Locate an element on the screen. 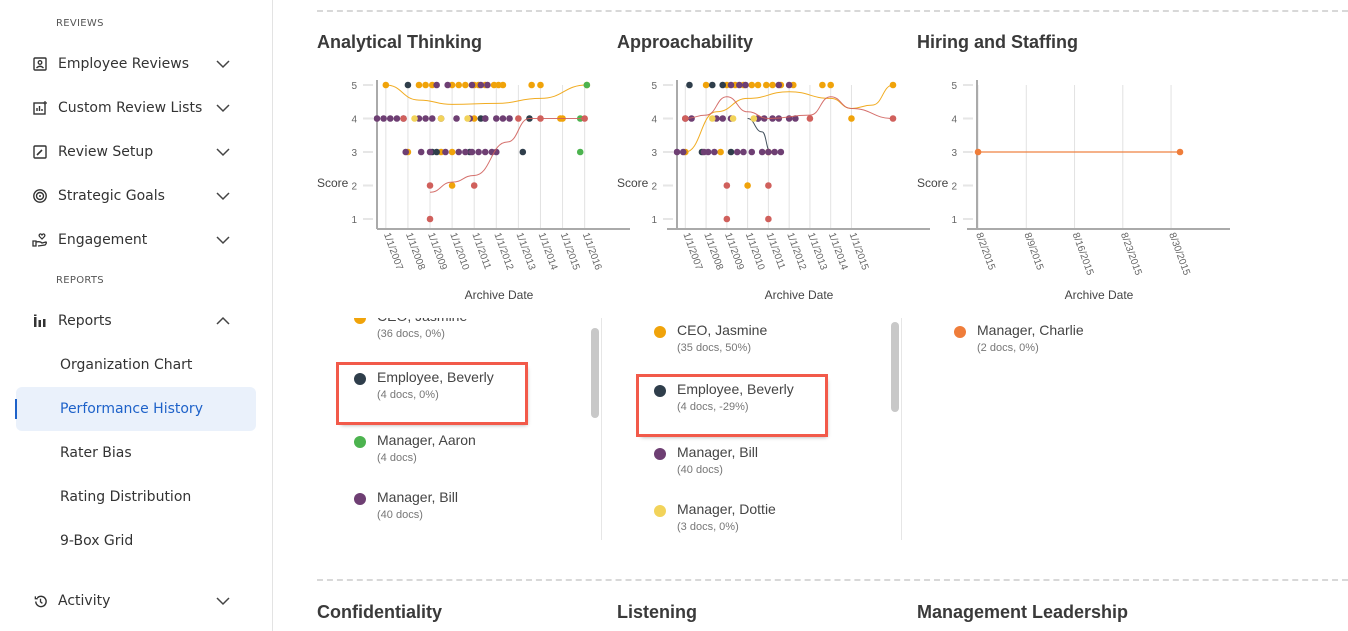  legend-list: Manager, Charlie (2 docs, 0%) is located at coordinates (1059, 429).